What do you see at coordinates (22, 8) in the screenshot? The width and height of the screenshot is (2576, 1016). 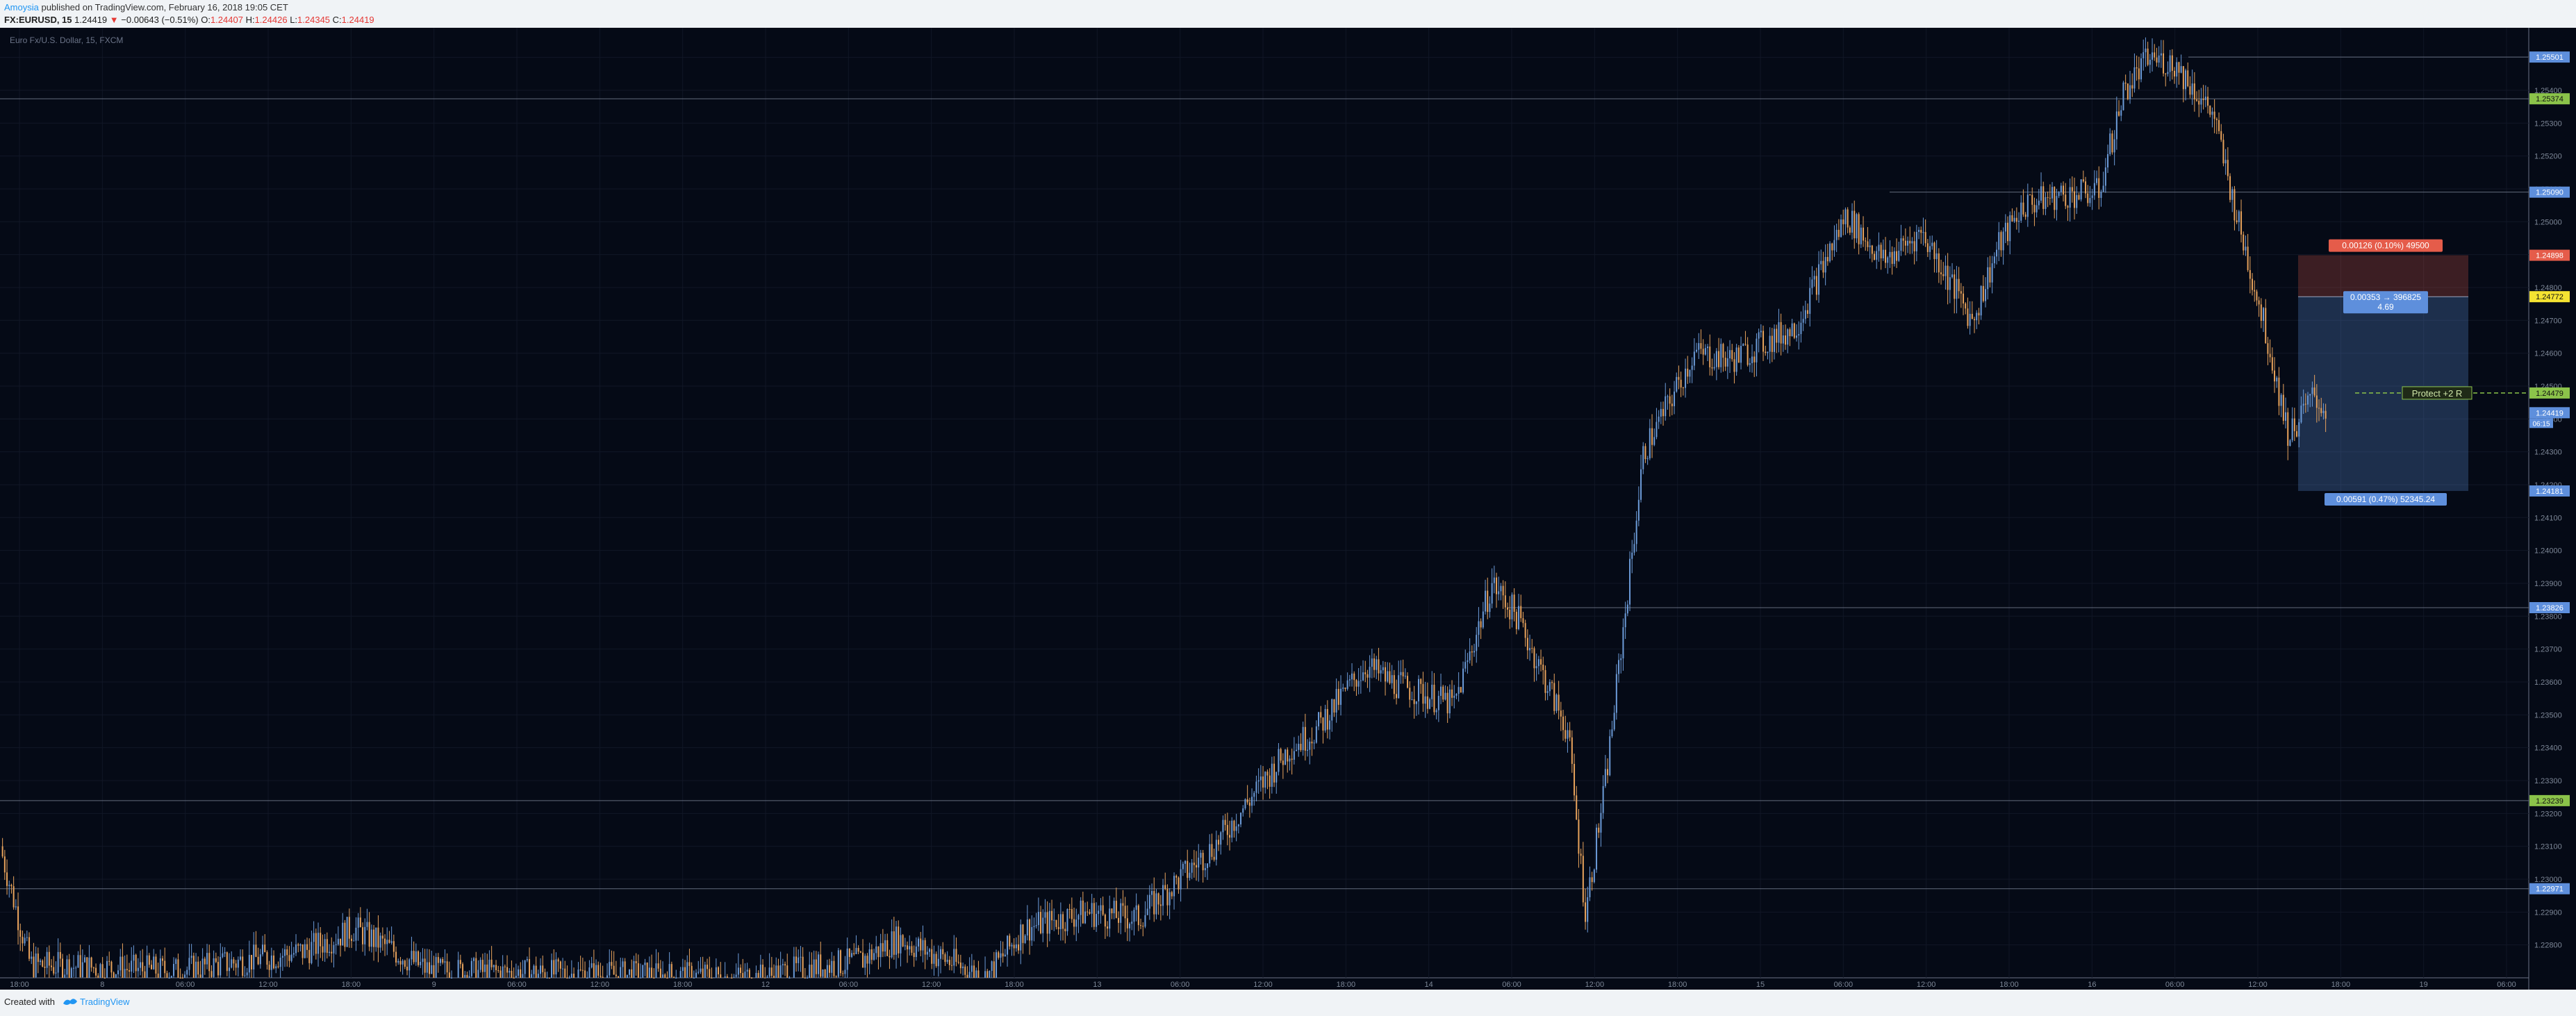 I see `author-link: Amoysia` at bounding box center [22, 8].